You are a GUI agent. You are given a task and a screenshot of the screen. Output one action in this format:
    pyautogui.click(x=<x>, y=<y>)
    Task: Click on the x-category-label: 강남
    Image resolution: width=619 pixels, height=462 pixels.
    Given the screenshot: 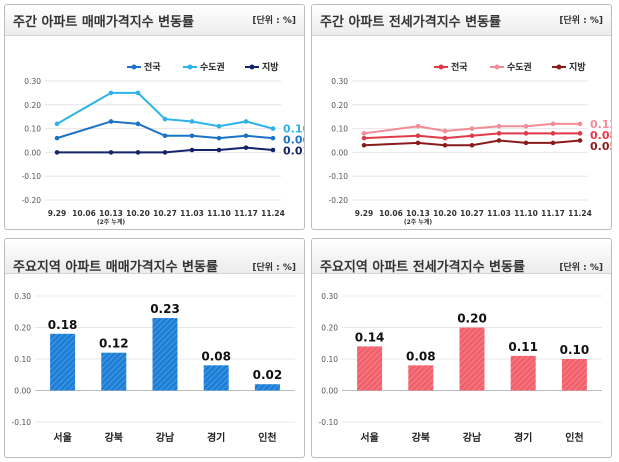 What is the action you would take?
    pyautogui.click(x=165, y=437)
    